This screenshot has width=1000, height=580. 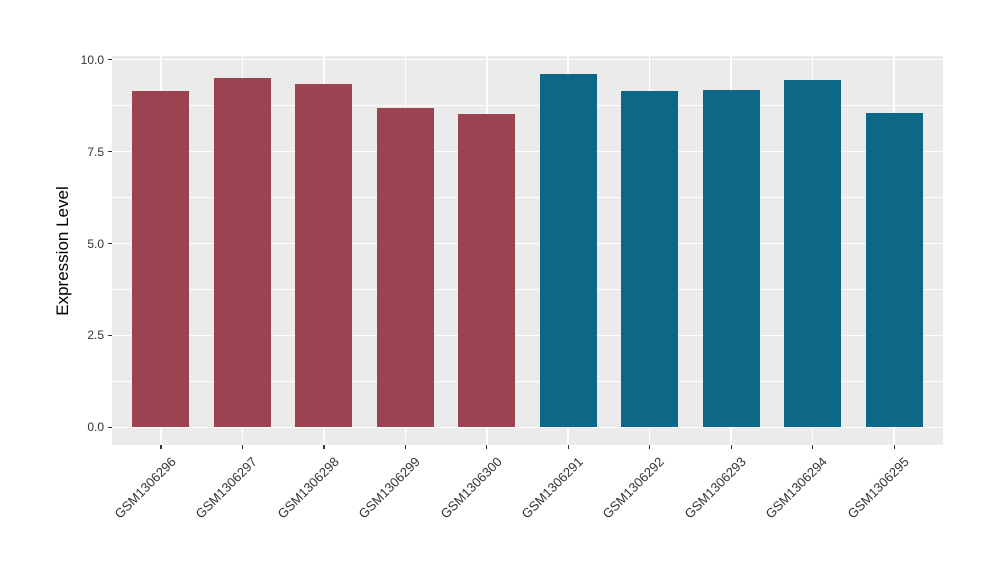 What do you see at coordinates (405, 267) in the screenshot?
I see `bar-GSM1306299` at bounding box center [405, 267].